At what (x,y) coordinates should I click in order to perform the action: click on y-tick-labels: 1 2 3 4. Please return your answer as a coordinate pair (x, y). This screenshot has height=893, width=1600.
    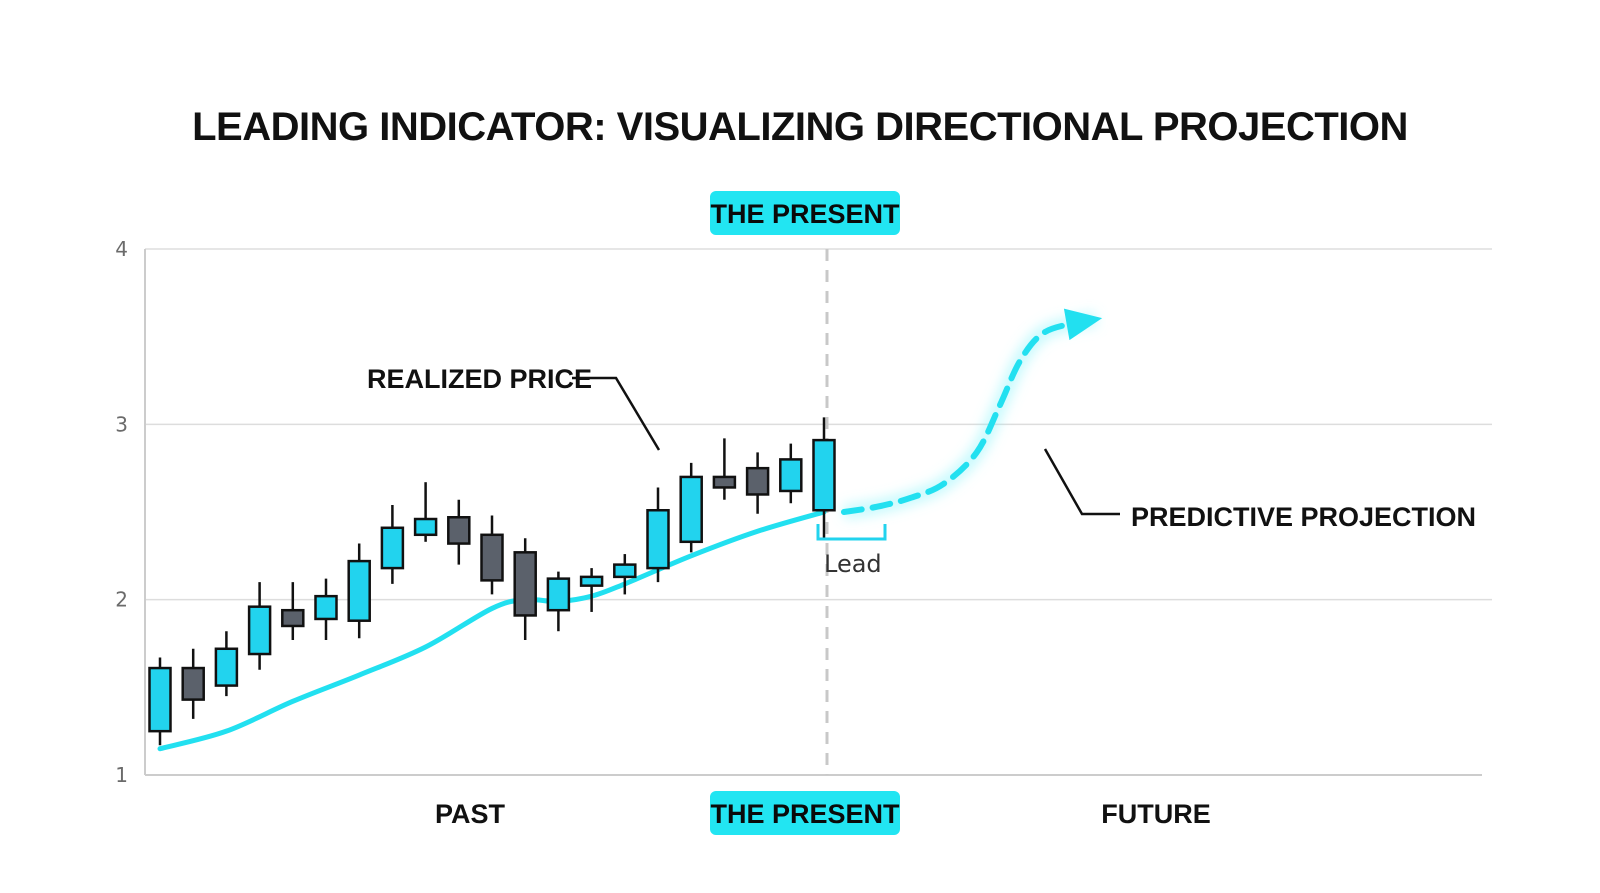
    Looking at the image, I should click on (121, 512).